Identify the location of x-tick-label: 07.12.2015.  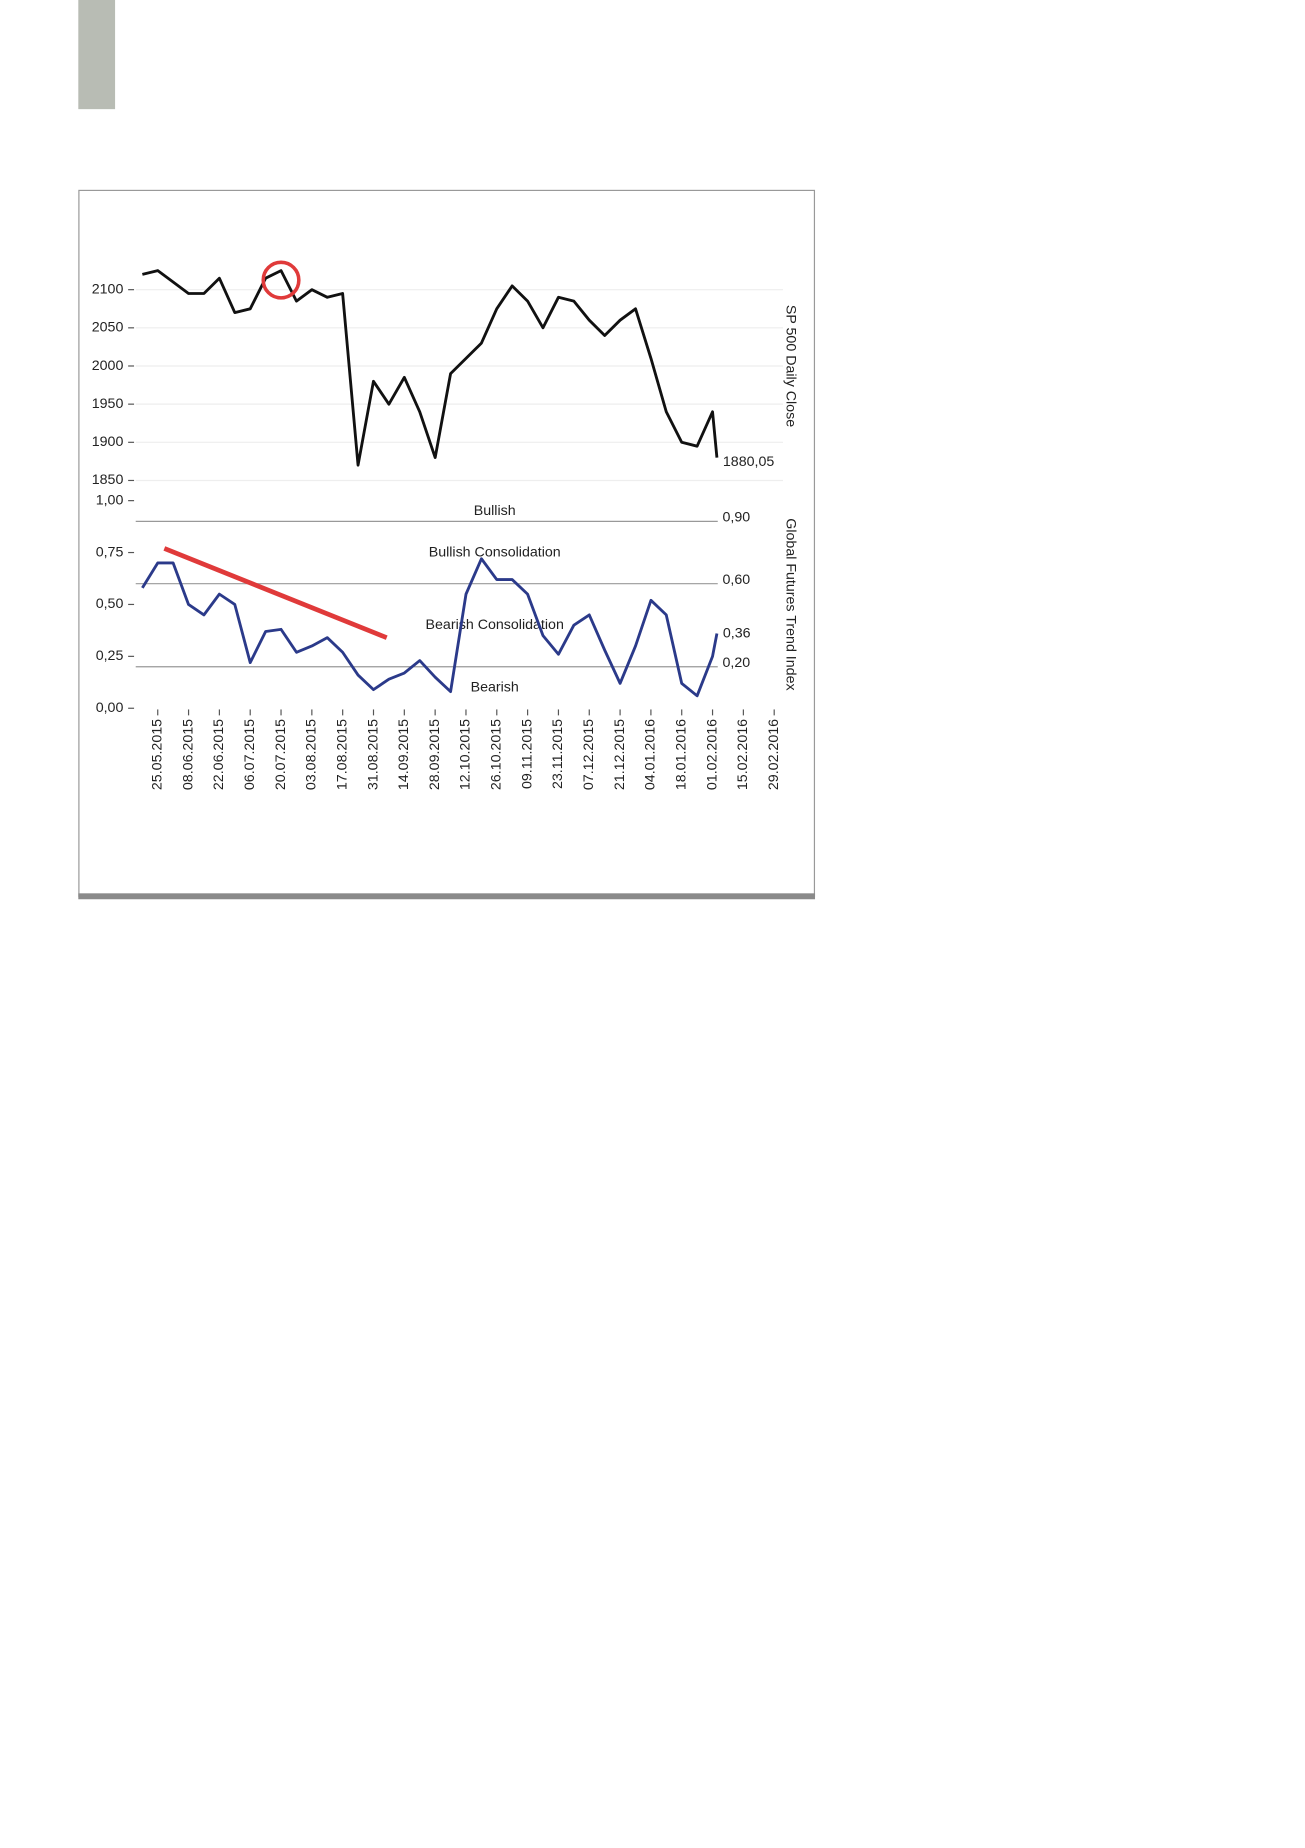
(589, 754).